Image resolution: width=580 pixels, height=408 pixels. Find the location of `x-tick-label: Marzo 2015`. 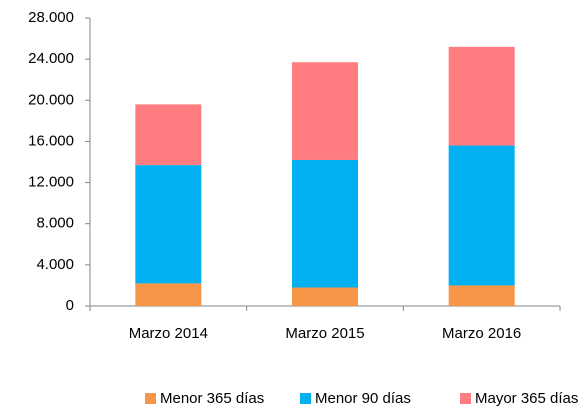

x-tick-label: Marzo 2015 is located at coordinates (324, 333).